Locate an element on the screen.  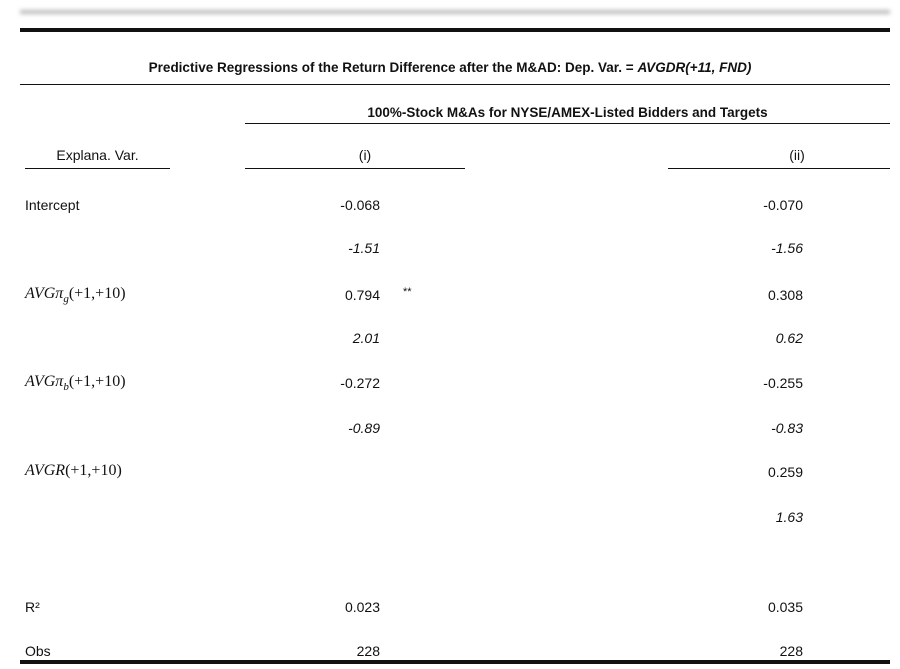
cell-ii: -1.56 is located at coordinates (787, 248).